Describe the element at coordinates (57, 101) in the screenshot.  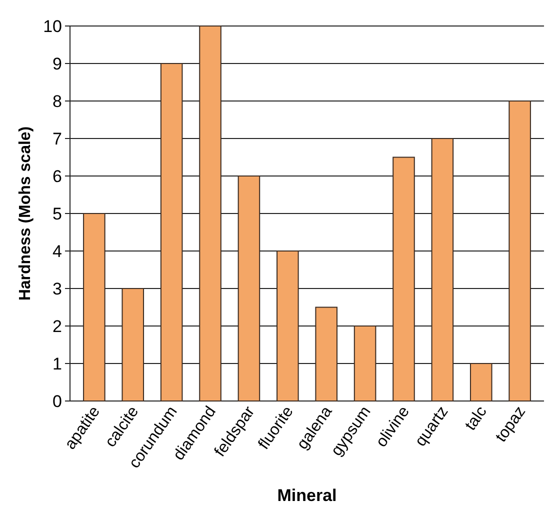
I see `y-tick-label: 8` at that location.